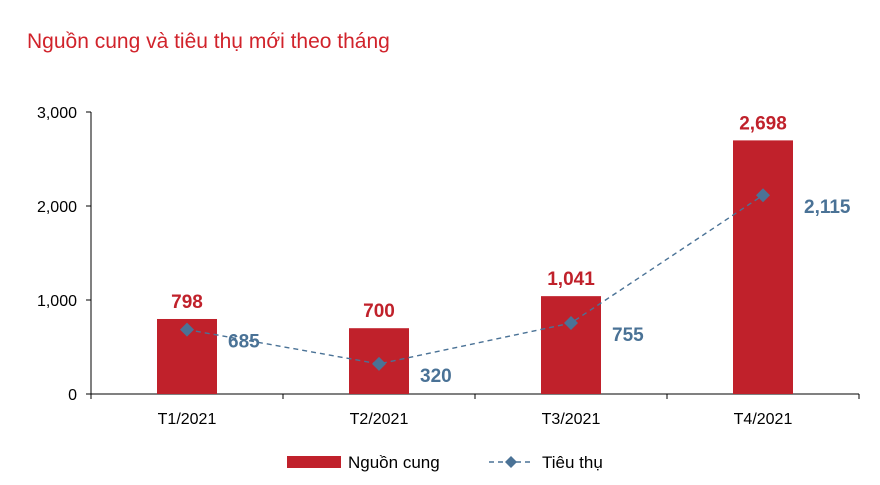 Image resolution: width=880 pixels, height=485 pixels. Describe the element at coordinates (571, 279) in the screenshot. I see `bar-data-label: 1,041` at that location.